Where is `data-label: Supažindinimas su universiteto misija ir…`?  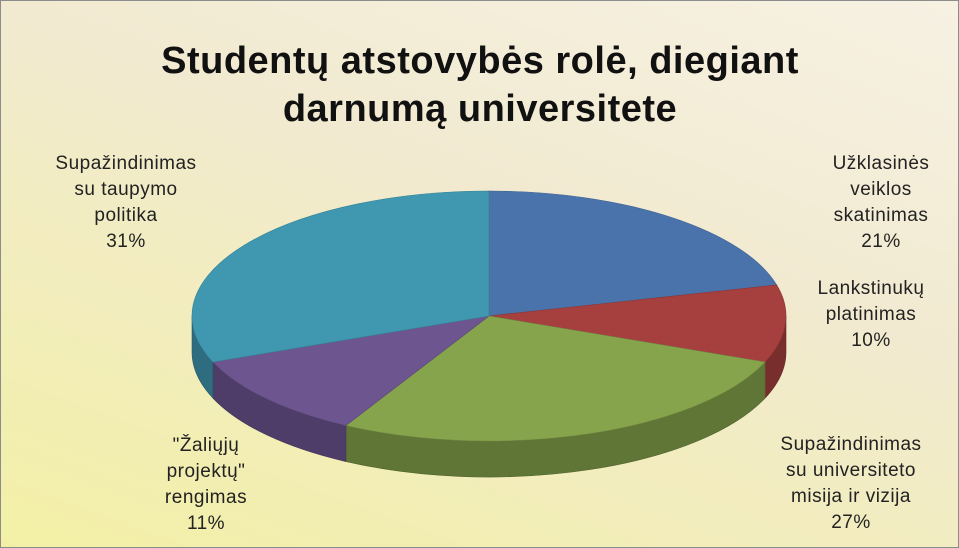 data-label: Supažindinimas su universiteto misija ir… is located at coordinates (851, 484).